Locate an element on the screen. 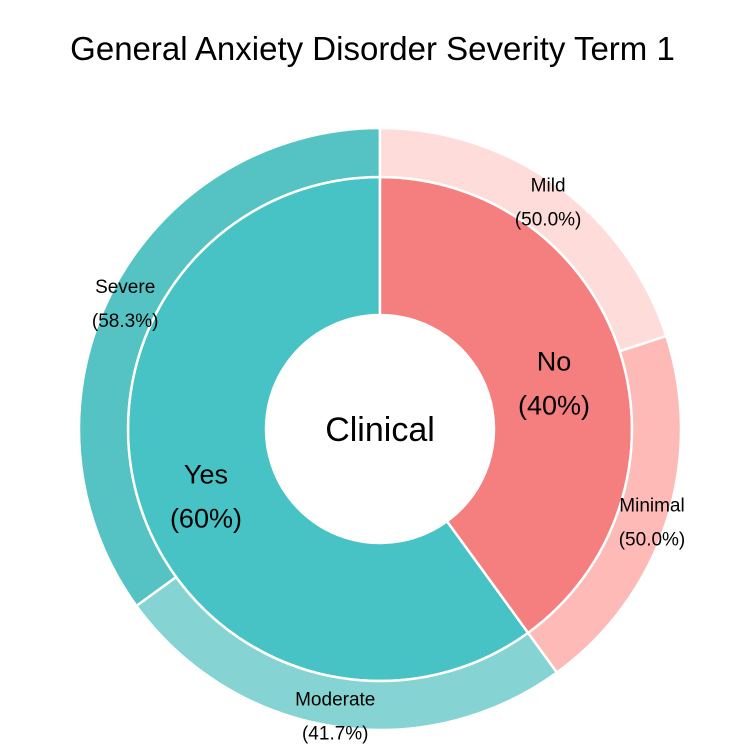  inner-percent-no: (40%) is located at coordinates (554, 405).